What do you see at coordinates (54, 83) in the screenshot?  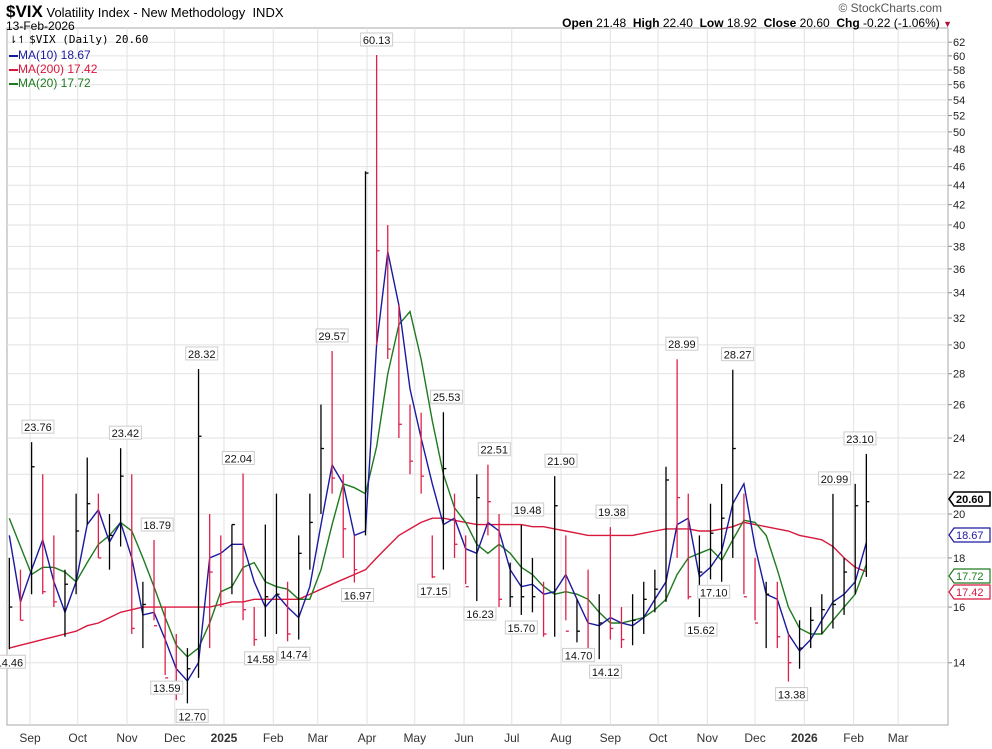 I see `legend-ma20-label: MA(20) 17.72` at bounding box center [54, 83].